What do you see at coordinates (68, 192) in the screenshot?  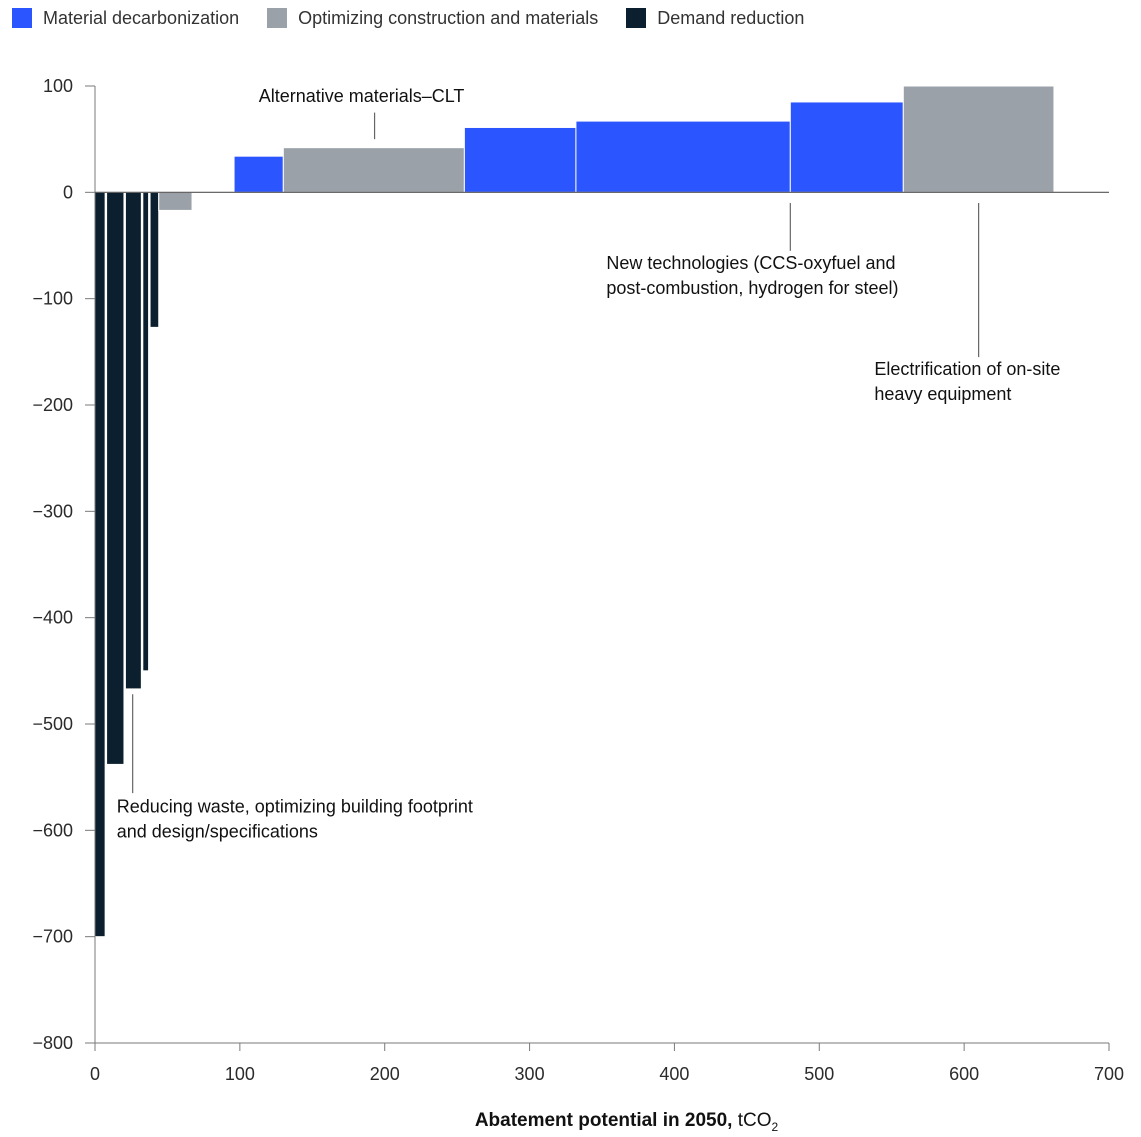 I see `y-tick-label: 0` at bounding box center [68, 192].